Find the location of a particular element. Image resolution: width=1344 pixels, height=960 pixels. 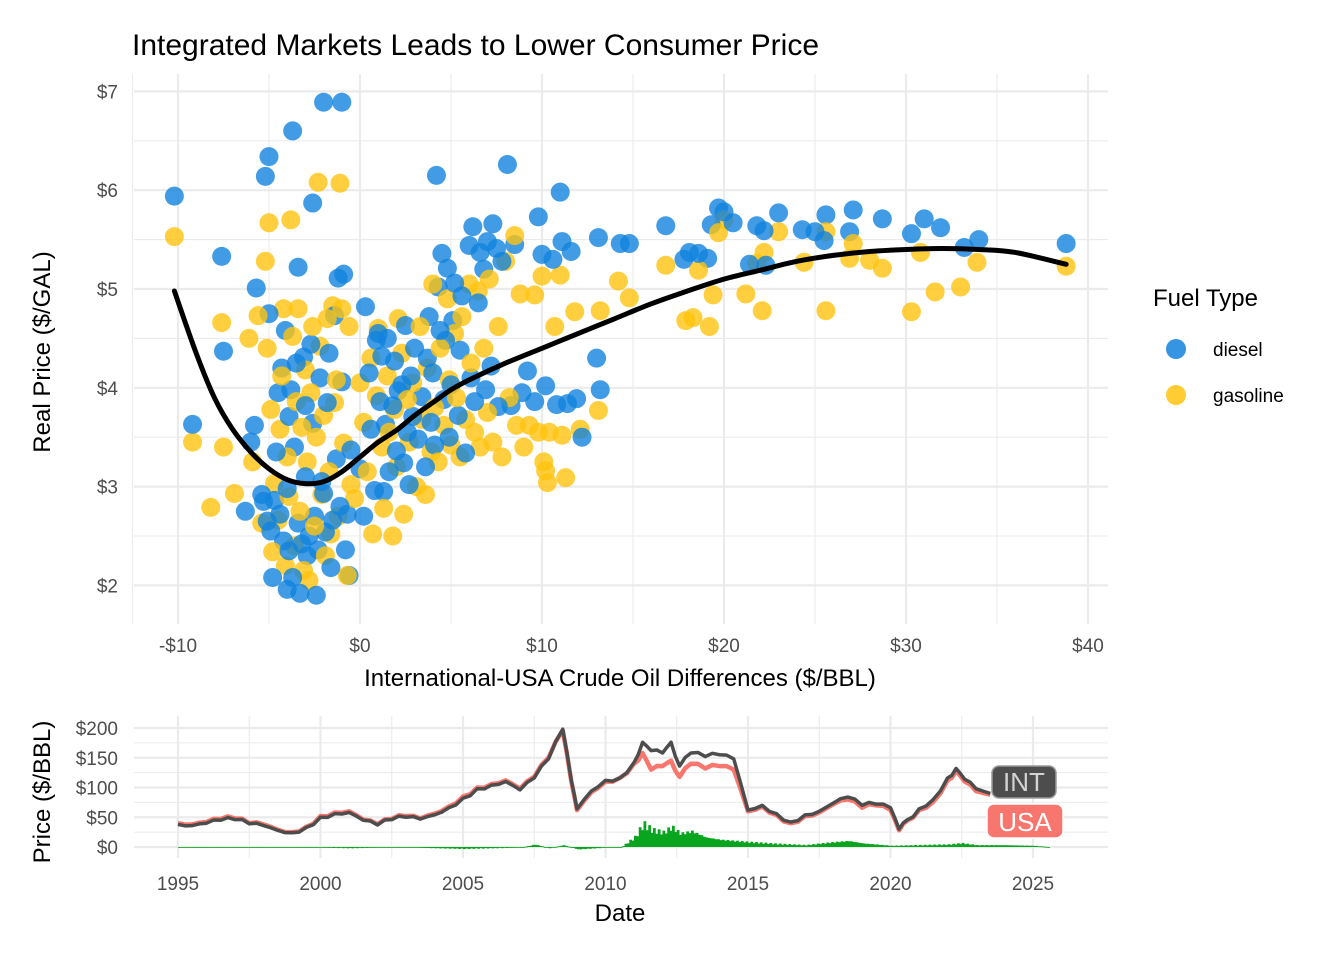

sub-y-axis-title: Price ($/BBL) is located at coordinates (42, 792).